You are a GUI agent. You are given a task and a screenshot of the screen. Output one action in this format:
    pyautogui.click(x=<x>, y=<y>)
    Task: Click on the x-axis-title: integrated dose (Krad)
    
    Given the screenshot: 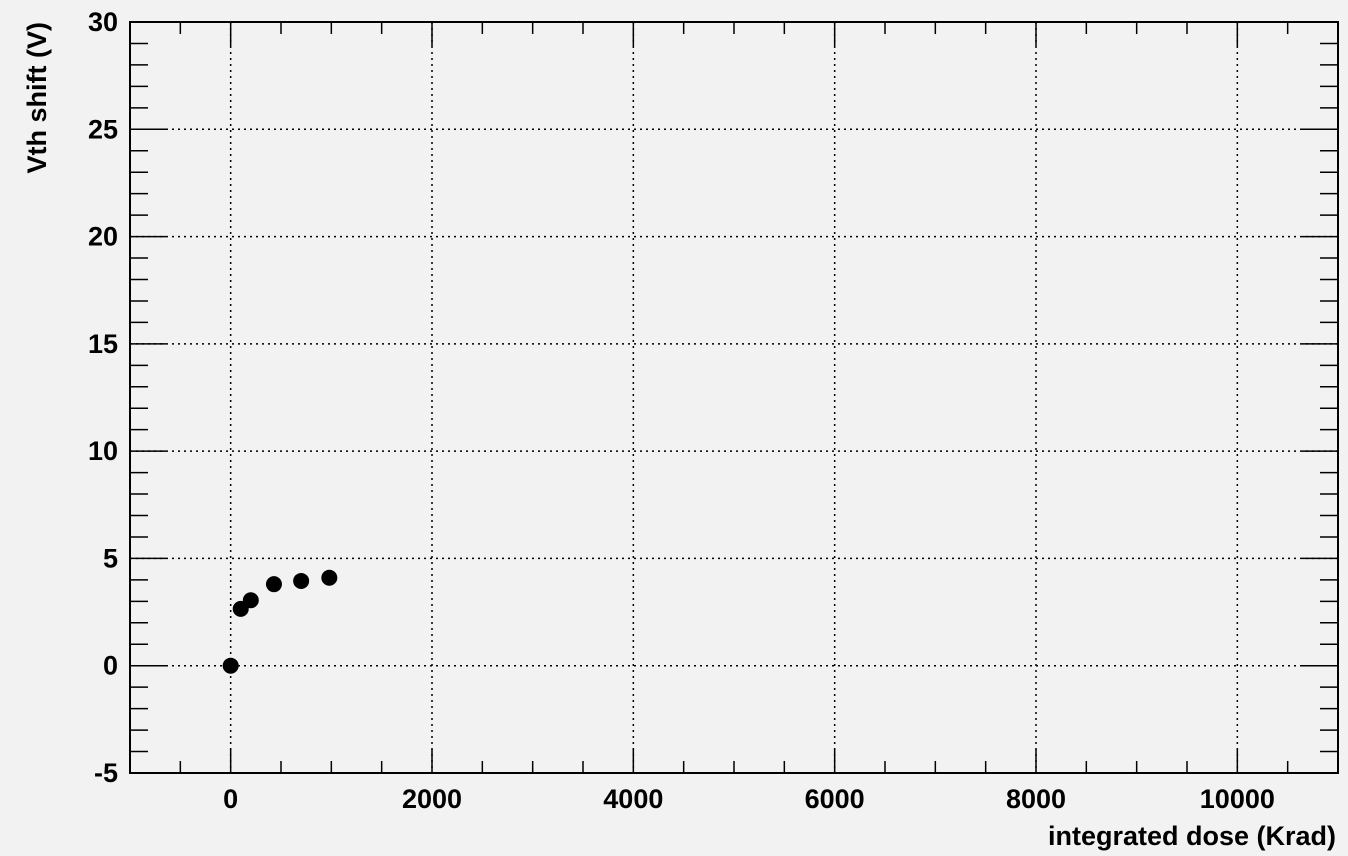 What is the action you would take?
    pyautogui.click(x=1192, y=836)
    